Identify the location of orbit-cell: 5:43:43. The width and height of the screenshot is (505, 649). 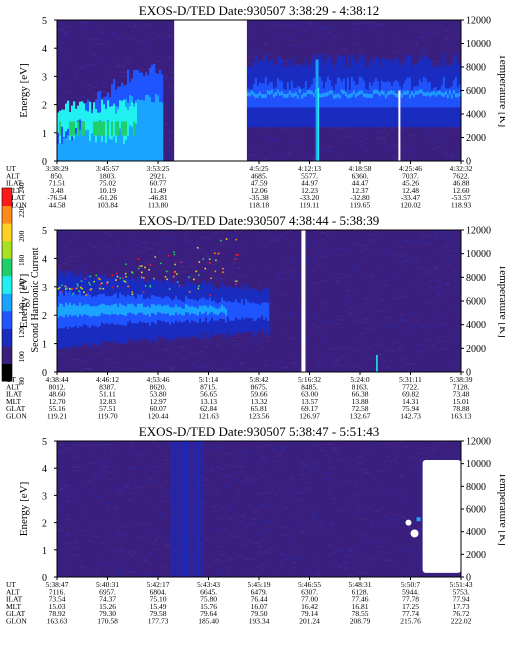
(208, 584).